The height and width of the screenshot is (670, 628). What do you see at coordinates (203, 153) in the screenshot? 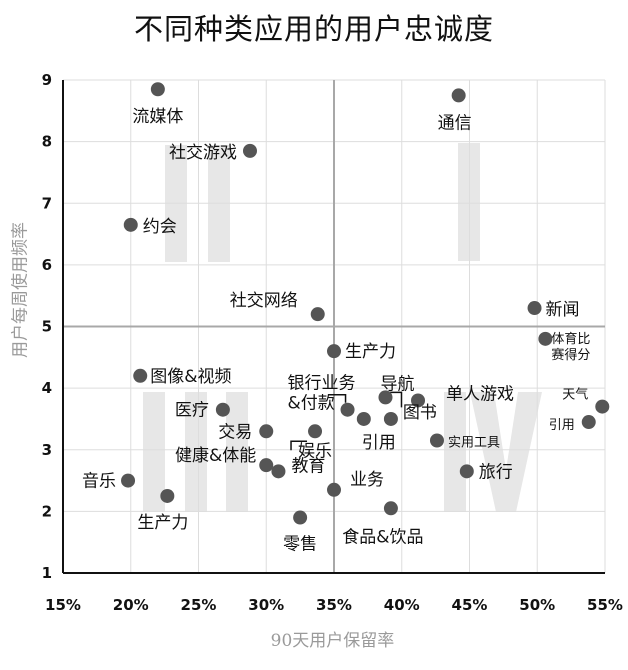
I see `point-label: 社交游戏` at bounding box center [203, 153].